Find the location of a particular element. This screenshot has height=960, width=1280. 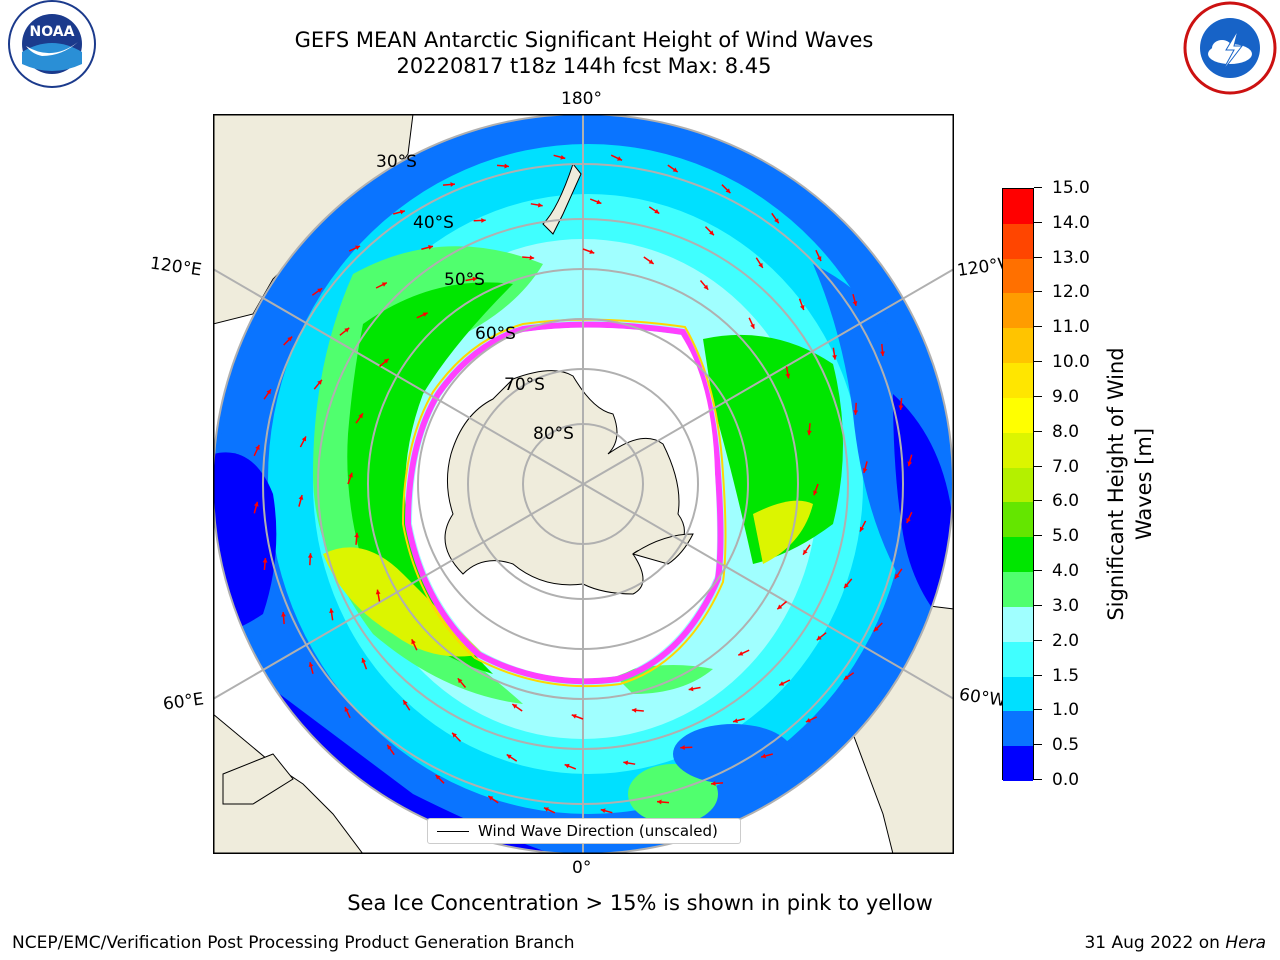

colorbar-tick-label: 7.0 is located at coordinates (1066, 466).